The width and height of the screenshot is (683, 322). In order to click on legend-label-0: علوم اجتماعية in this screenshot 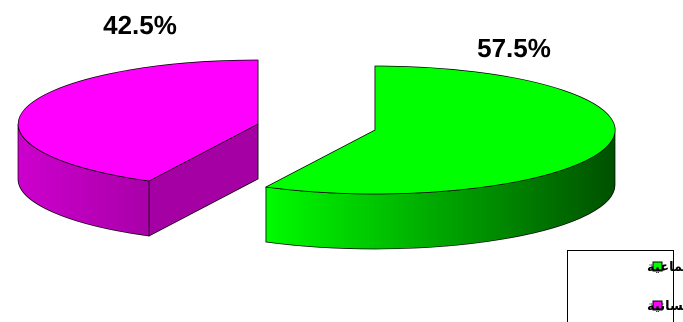, I will do `click(665, 267)`.